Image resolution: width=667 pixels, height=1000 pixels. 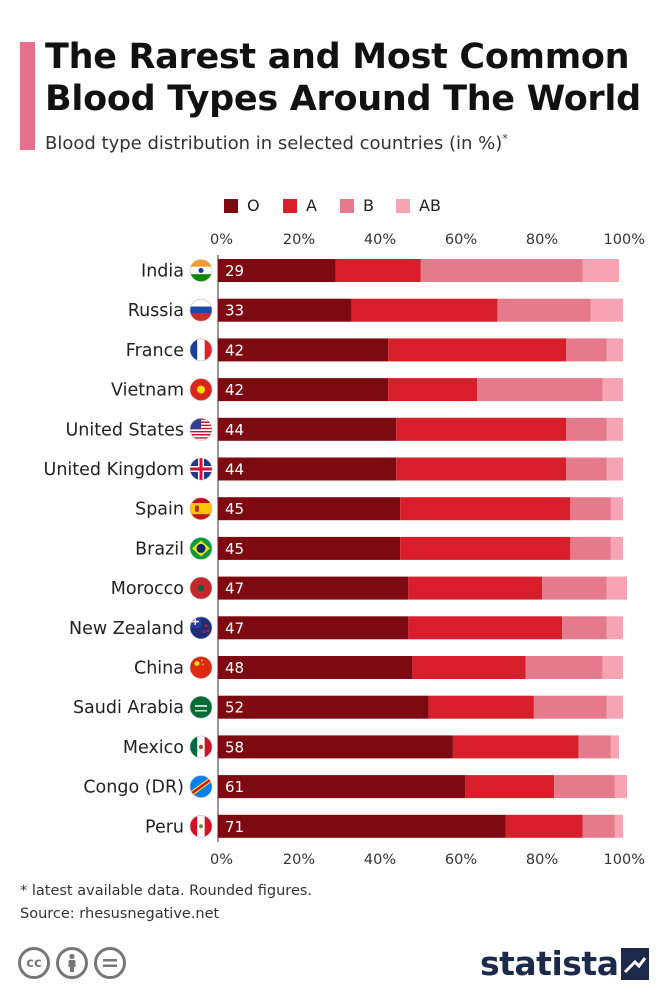 I want to click on data-label-o-13: 61, so click(x=234, y=787).